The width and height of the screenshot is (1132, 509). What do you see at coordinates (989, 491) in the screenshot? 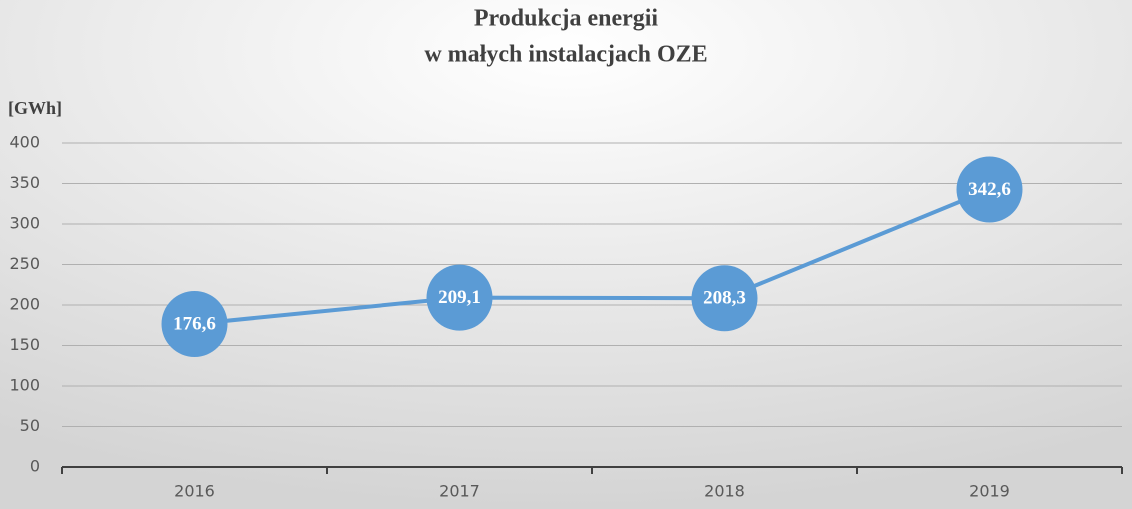
I see `x-tick-label: 2019` at bounding box center [989, 491].